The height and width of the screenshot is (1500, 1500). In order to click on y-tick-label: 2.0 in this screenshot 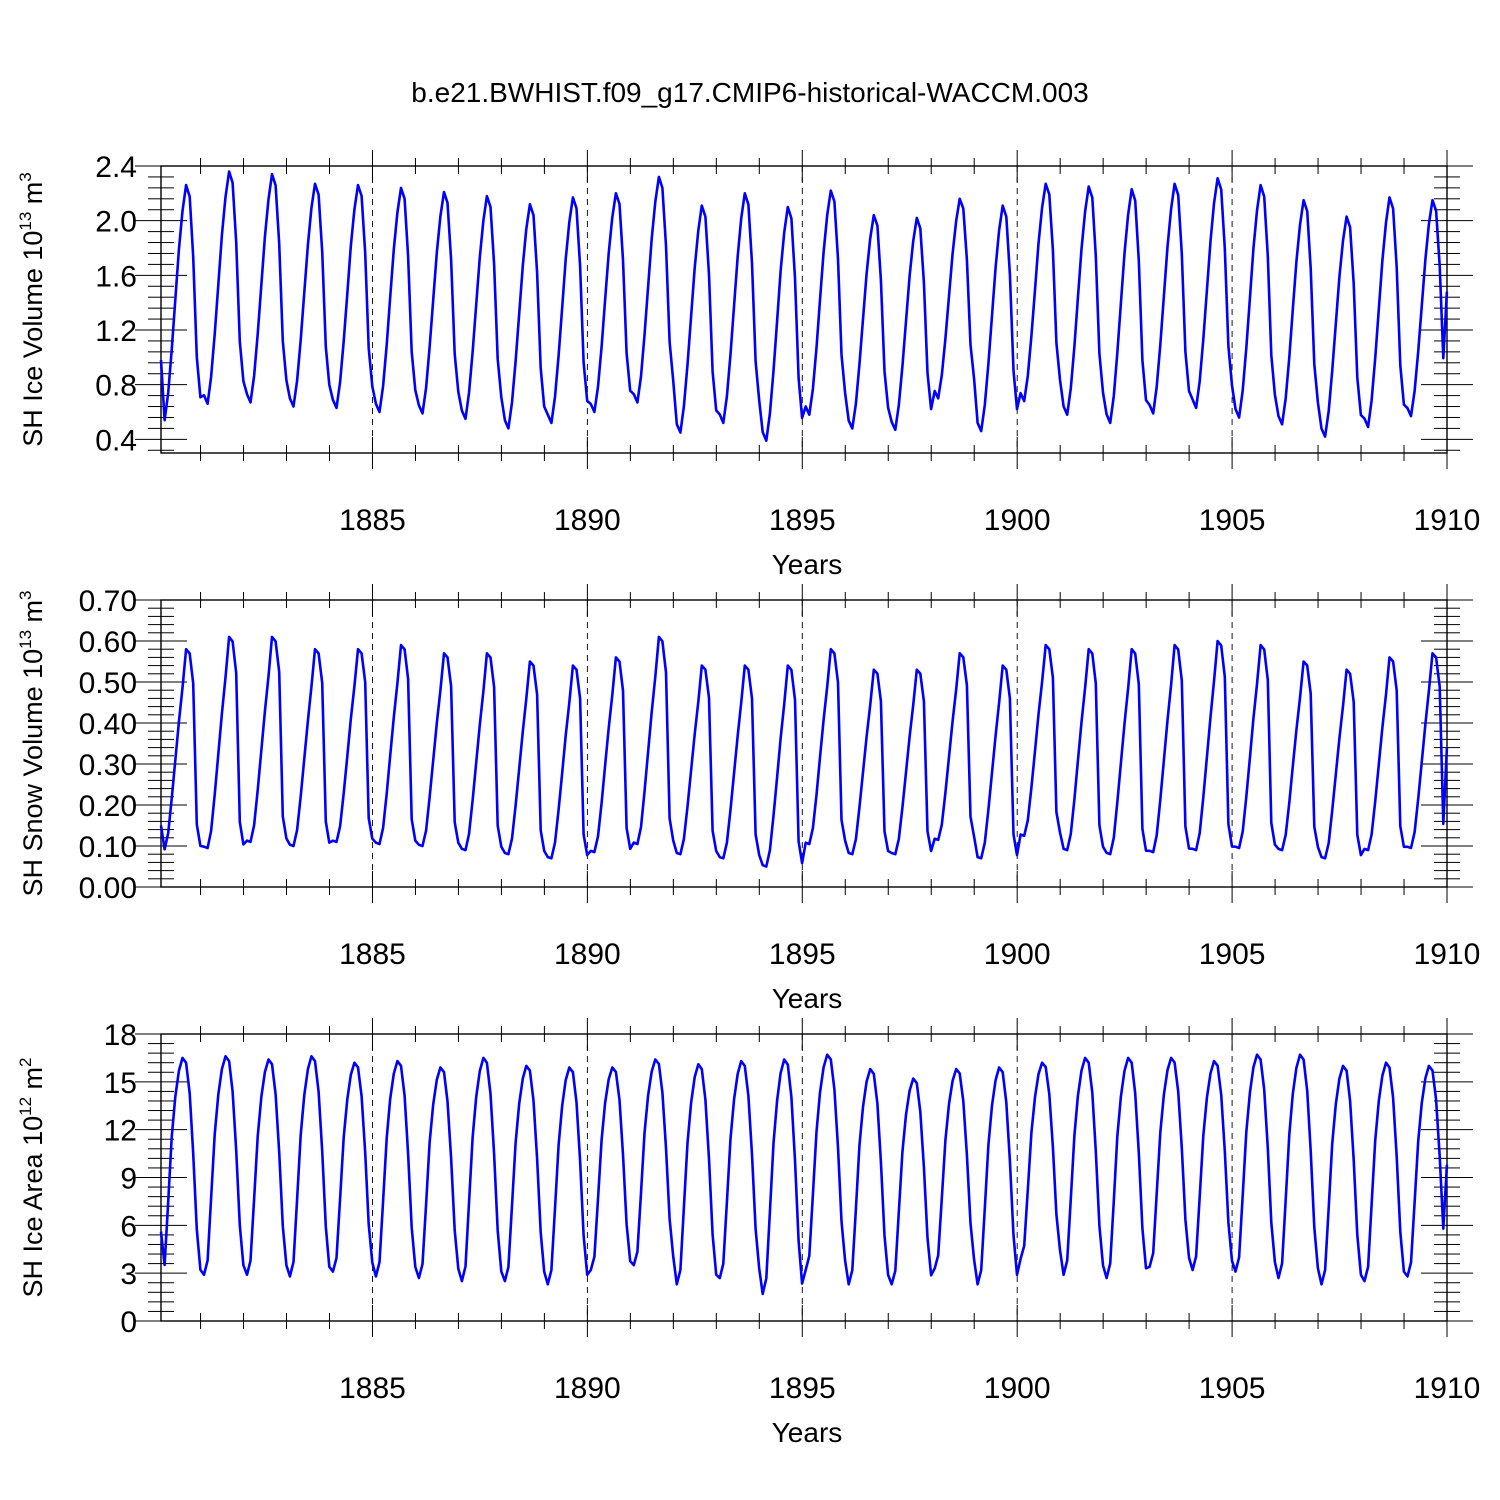, I will do `click(116, 222)`.